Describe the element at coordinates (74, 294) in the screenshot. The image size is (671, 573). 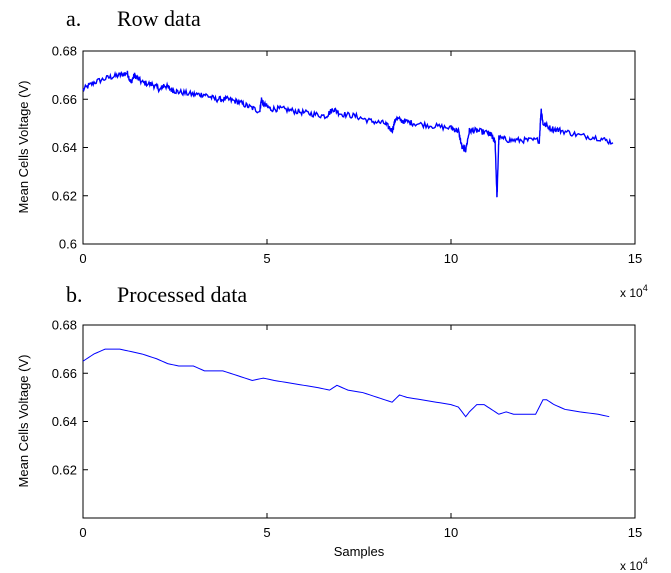
I see `panel-b-caption-letter: b.` at that location.